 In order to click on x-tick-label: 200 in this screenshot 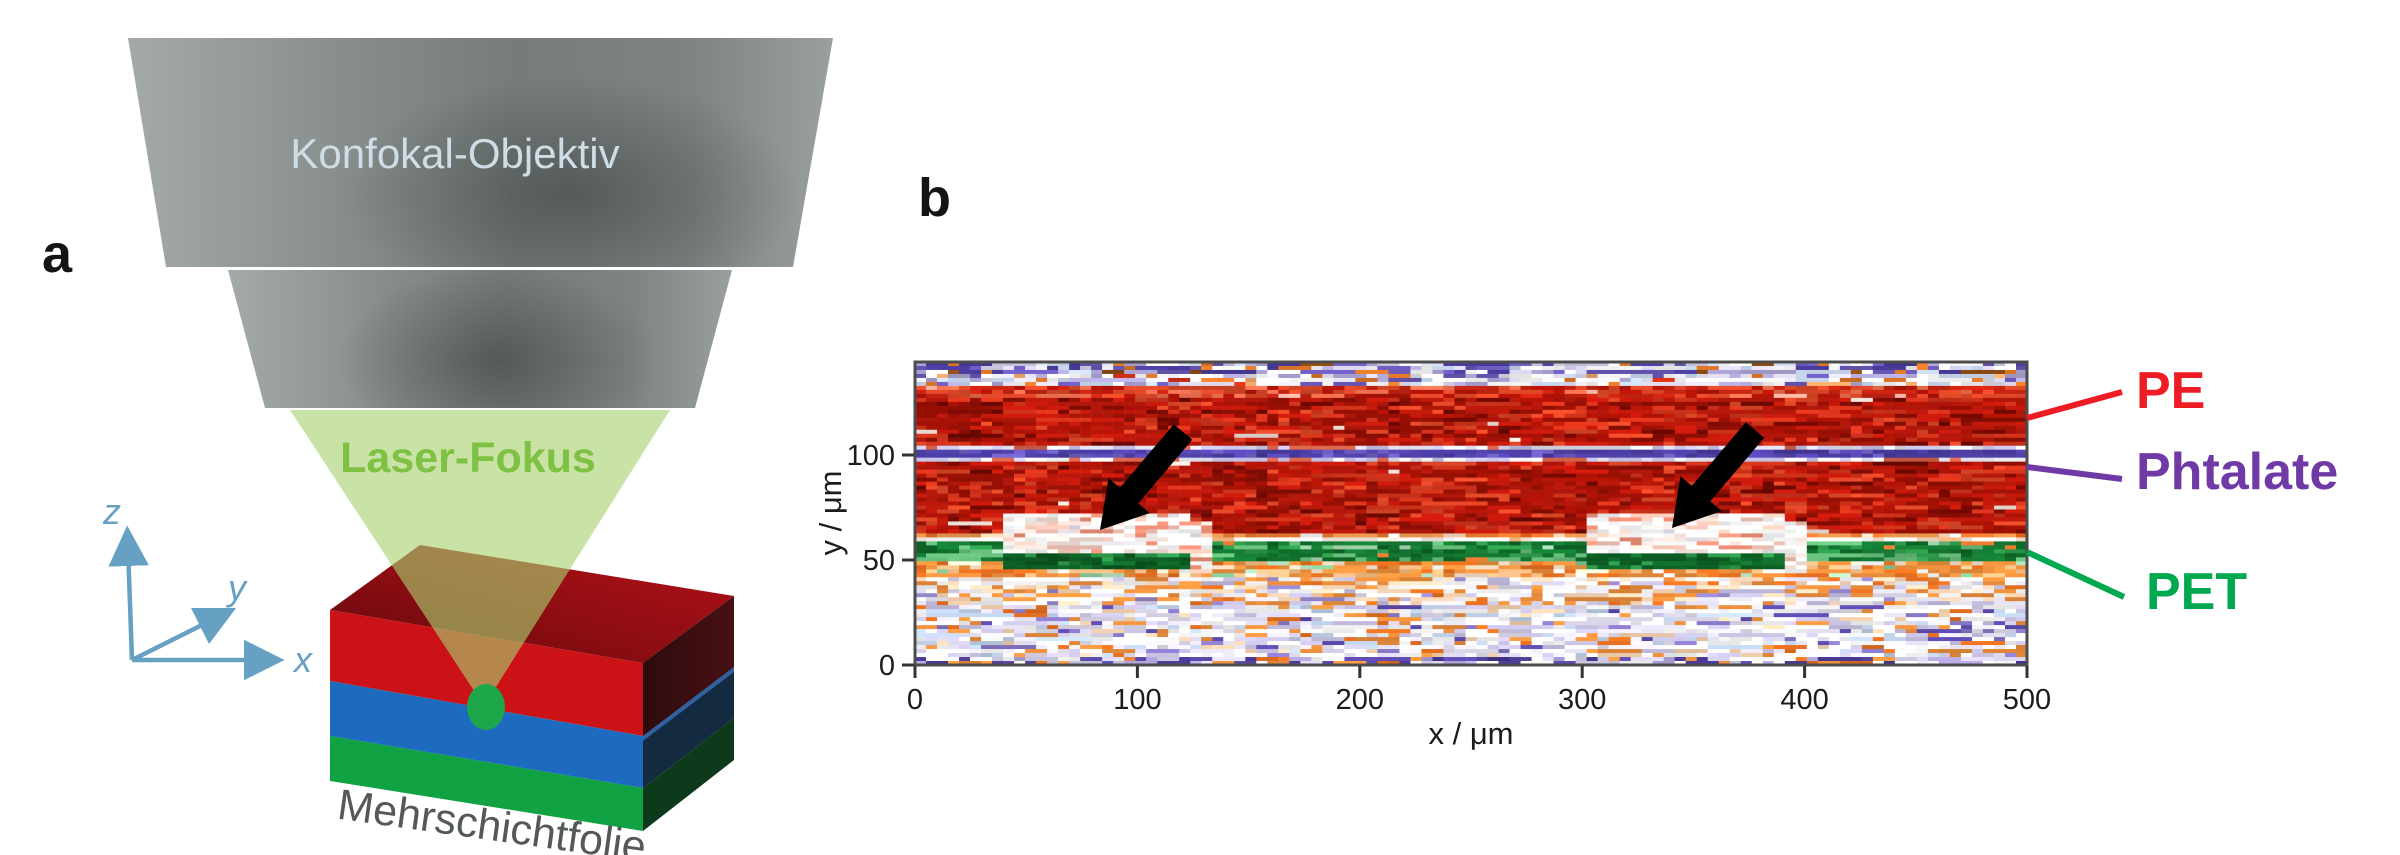, I will do `click(1360, 700)`.